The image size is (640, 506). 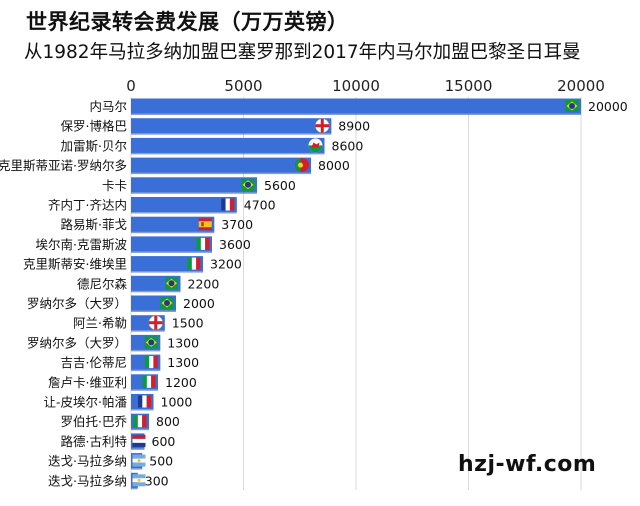 What do you see at coordinates (608, 106) in the screenshot?
I see `data-label: 20000` at bounding box center [608, 106].